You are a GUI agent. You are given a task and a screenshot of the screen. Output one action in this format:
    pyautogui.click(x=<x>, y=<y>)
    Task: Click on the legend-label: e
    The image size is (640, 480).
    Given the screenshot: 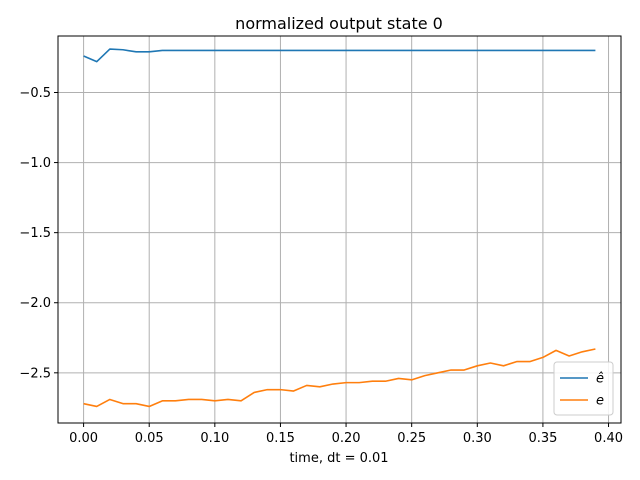 What is the action you would take?
    pyautogui.click(x=600, y=401)
    